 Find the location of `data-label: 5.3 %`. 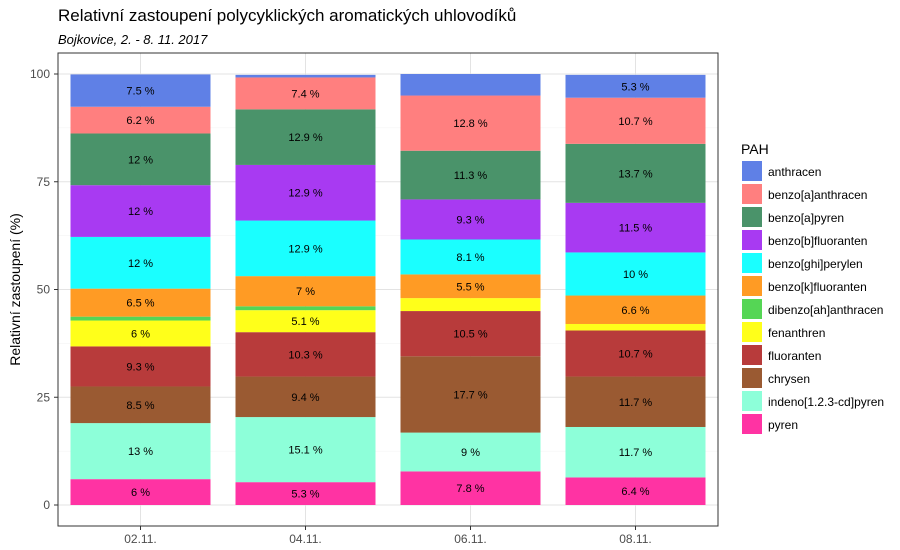

data-label: 5.3 % is located at coordinates (635, 87).